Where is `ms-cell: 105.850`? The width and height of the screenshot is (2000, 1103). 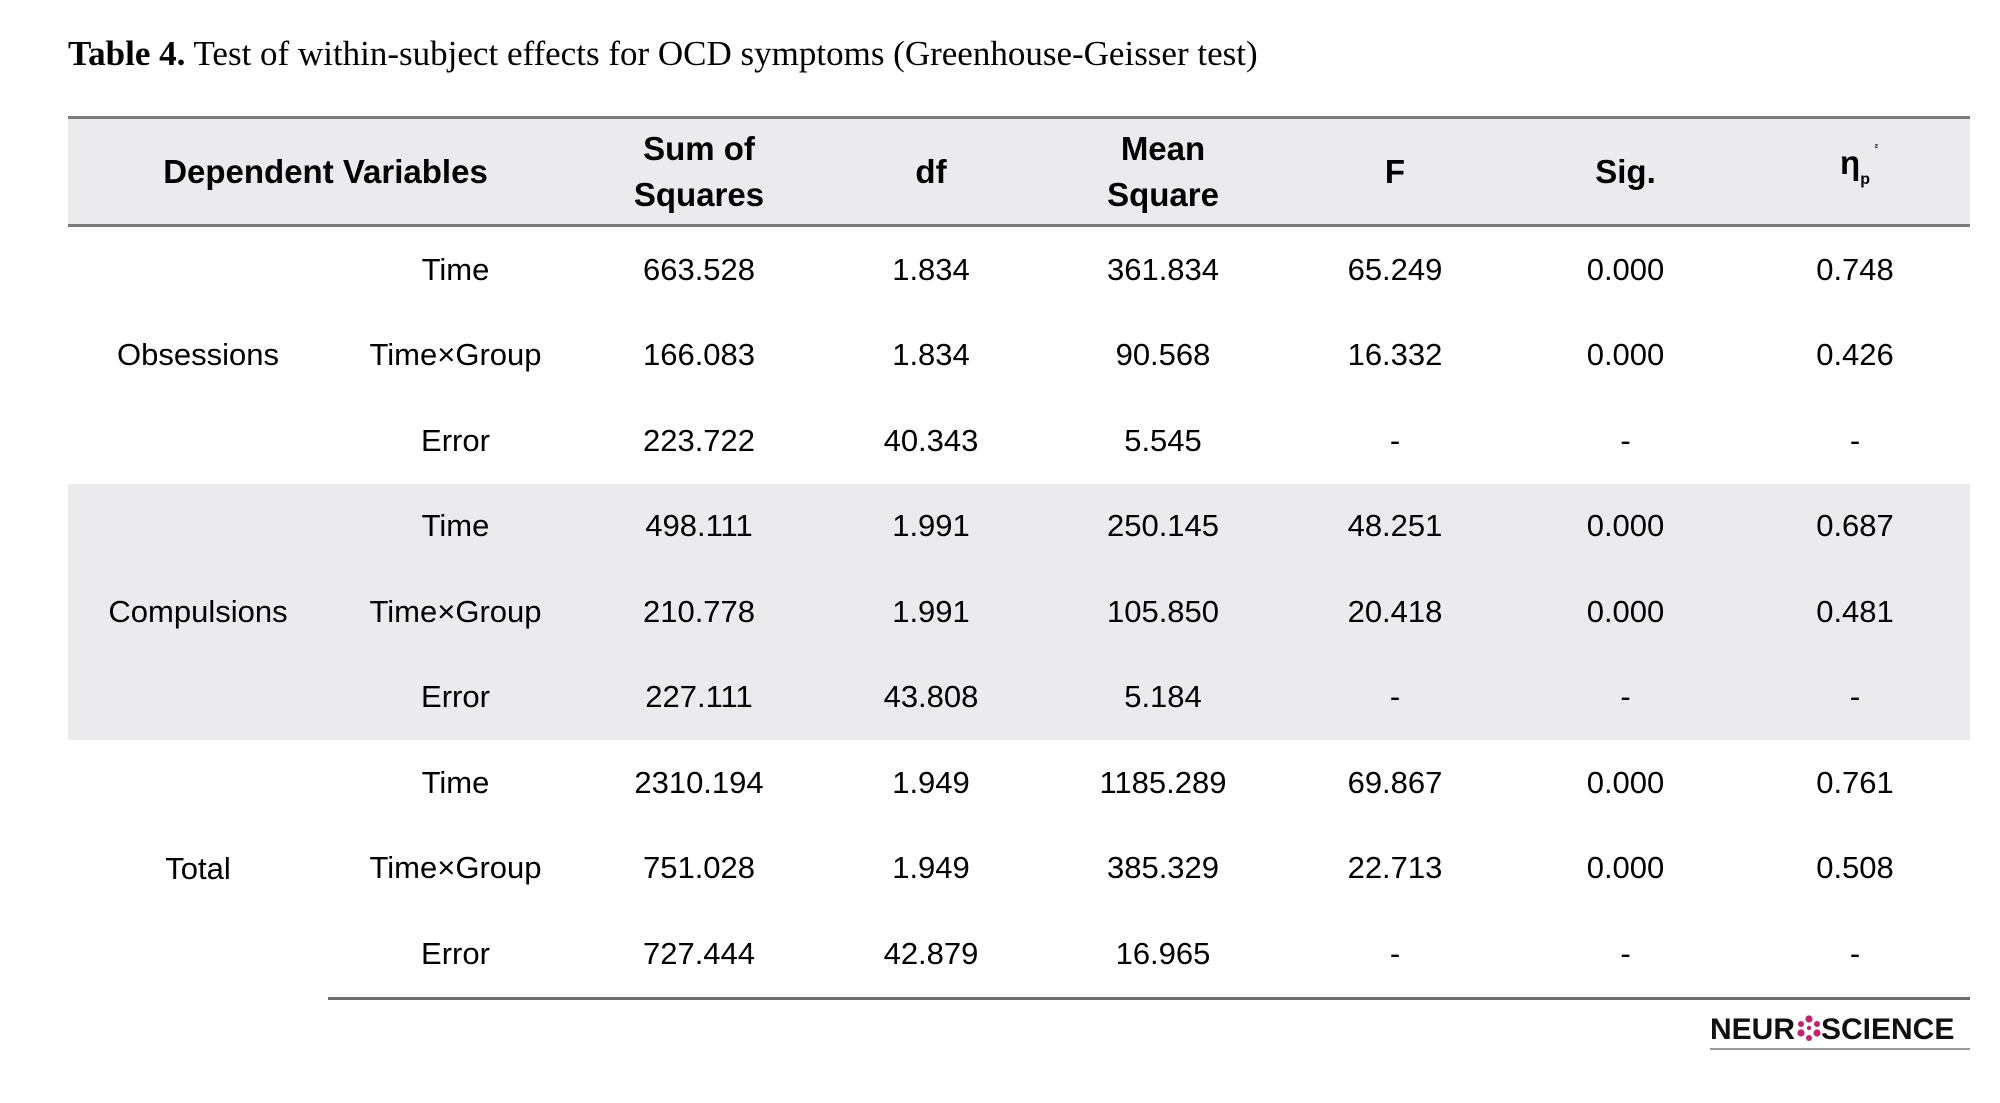
ms-cell: 105.850 is located at coordinates (1163, 611).